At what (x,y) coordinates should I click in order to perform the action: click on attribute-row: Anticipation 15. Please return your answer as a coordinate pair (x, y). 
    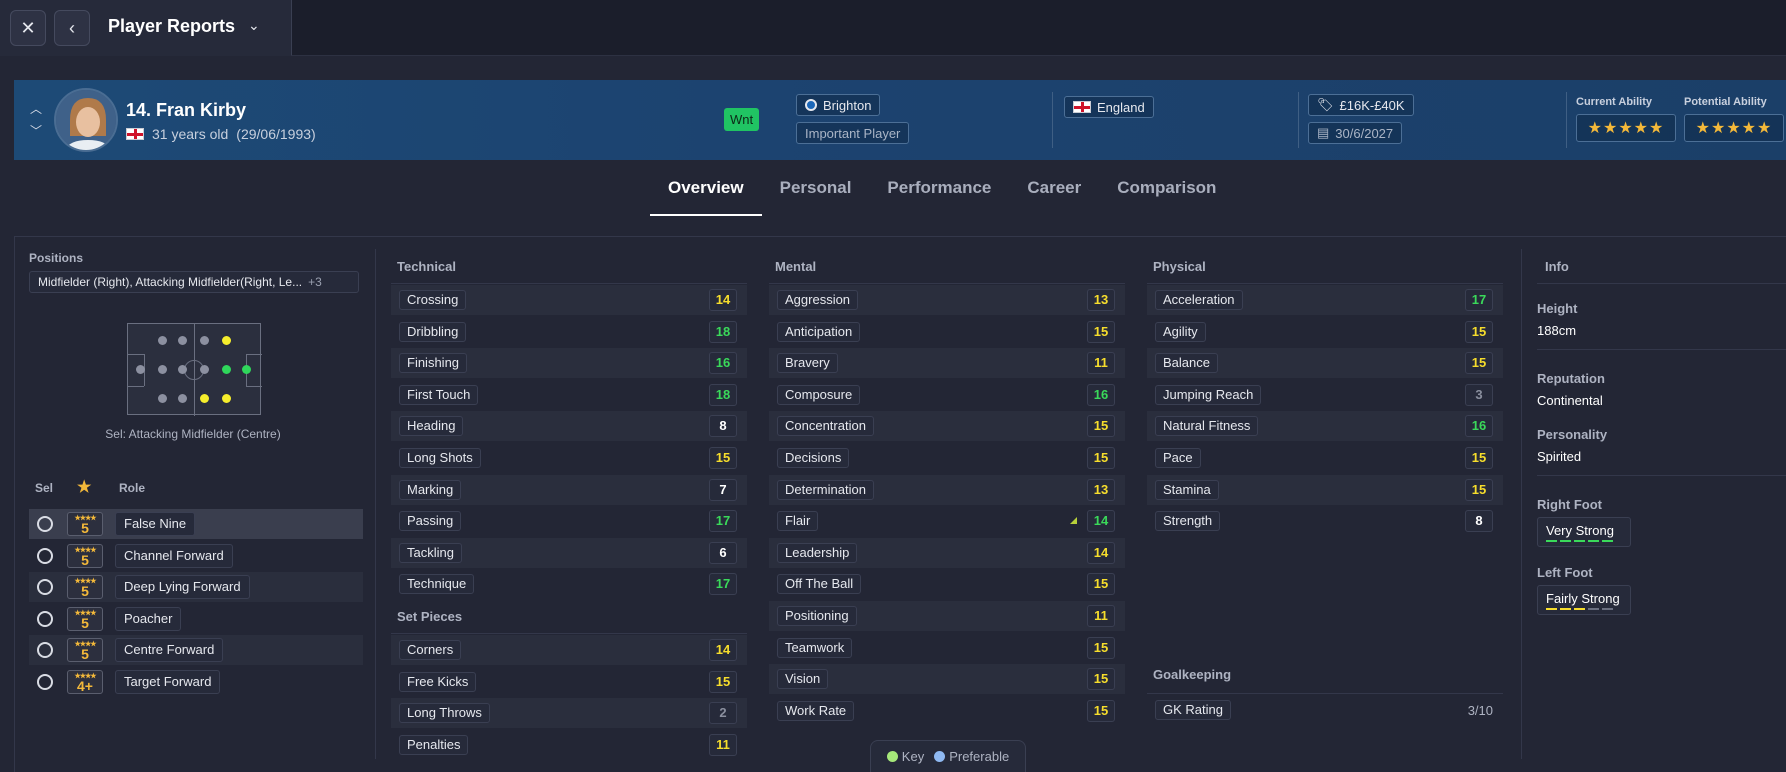
    Looking at the image, I should click on (947, 332).